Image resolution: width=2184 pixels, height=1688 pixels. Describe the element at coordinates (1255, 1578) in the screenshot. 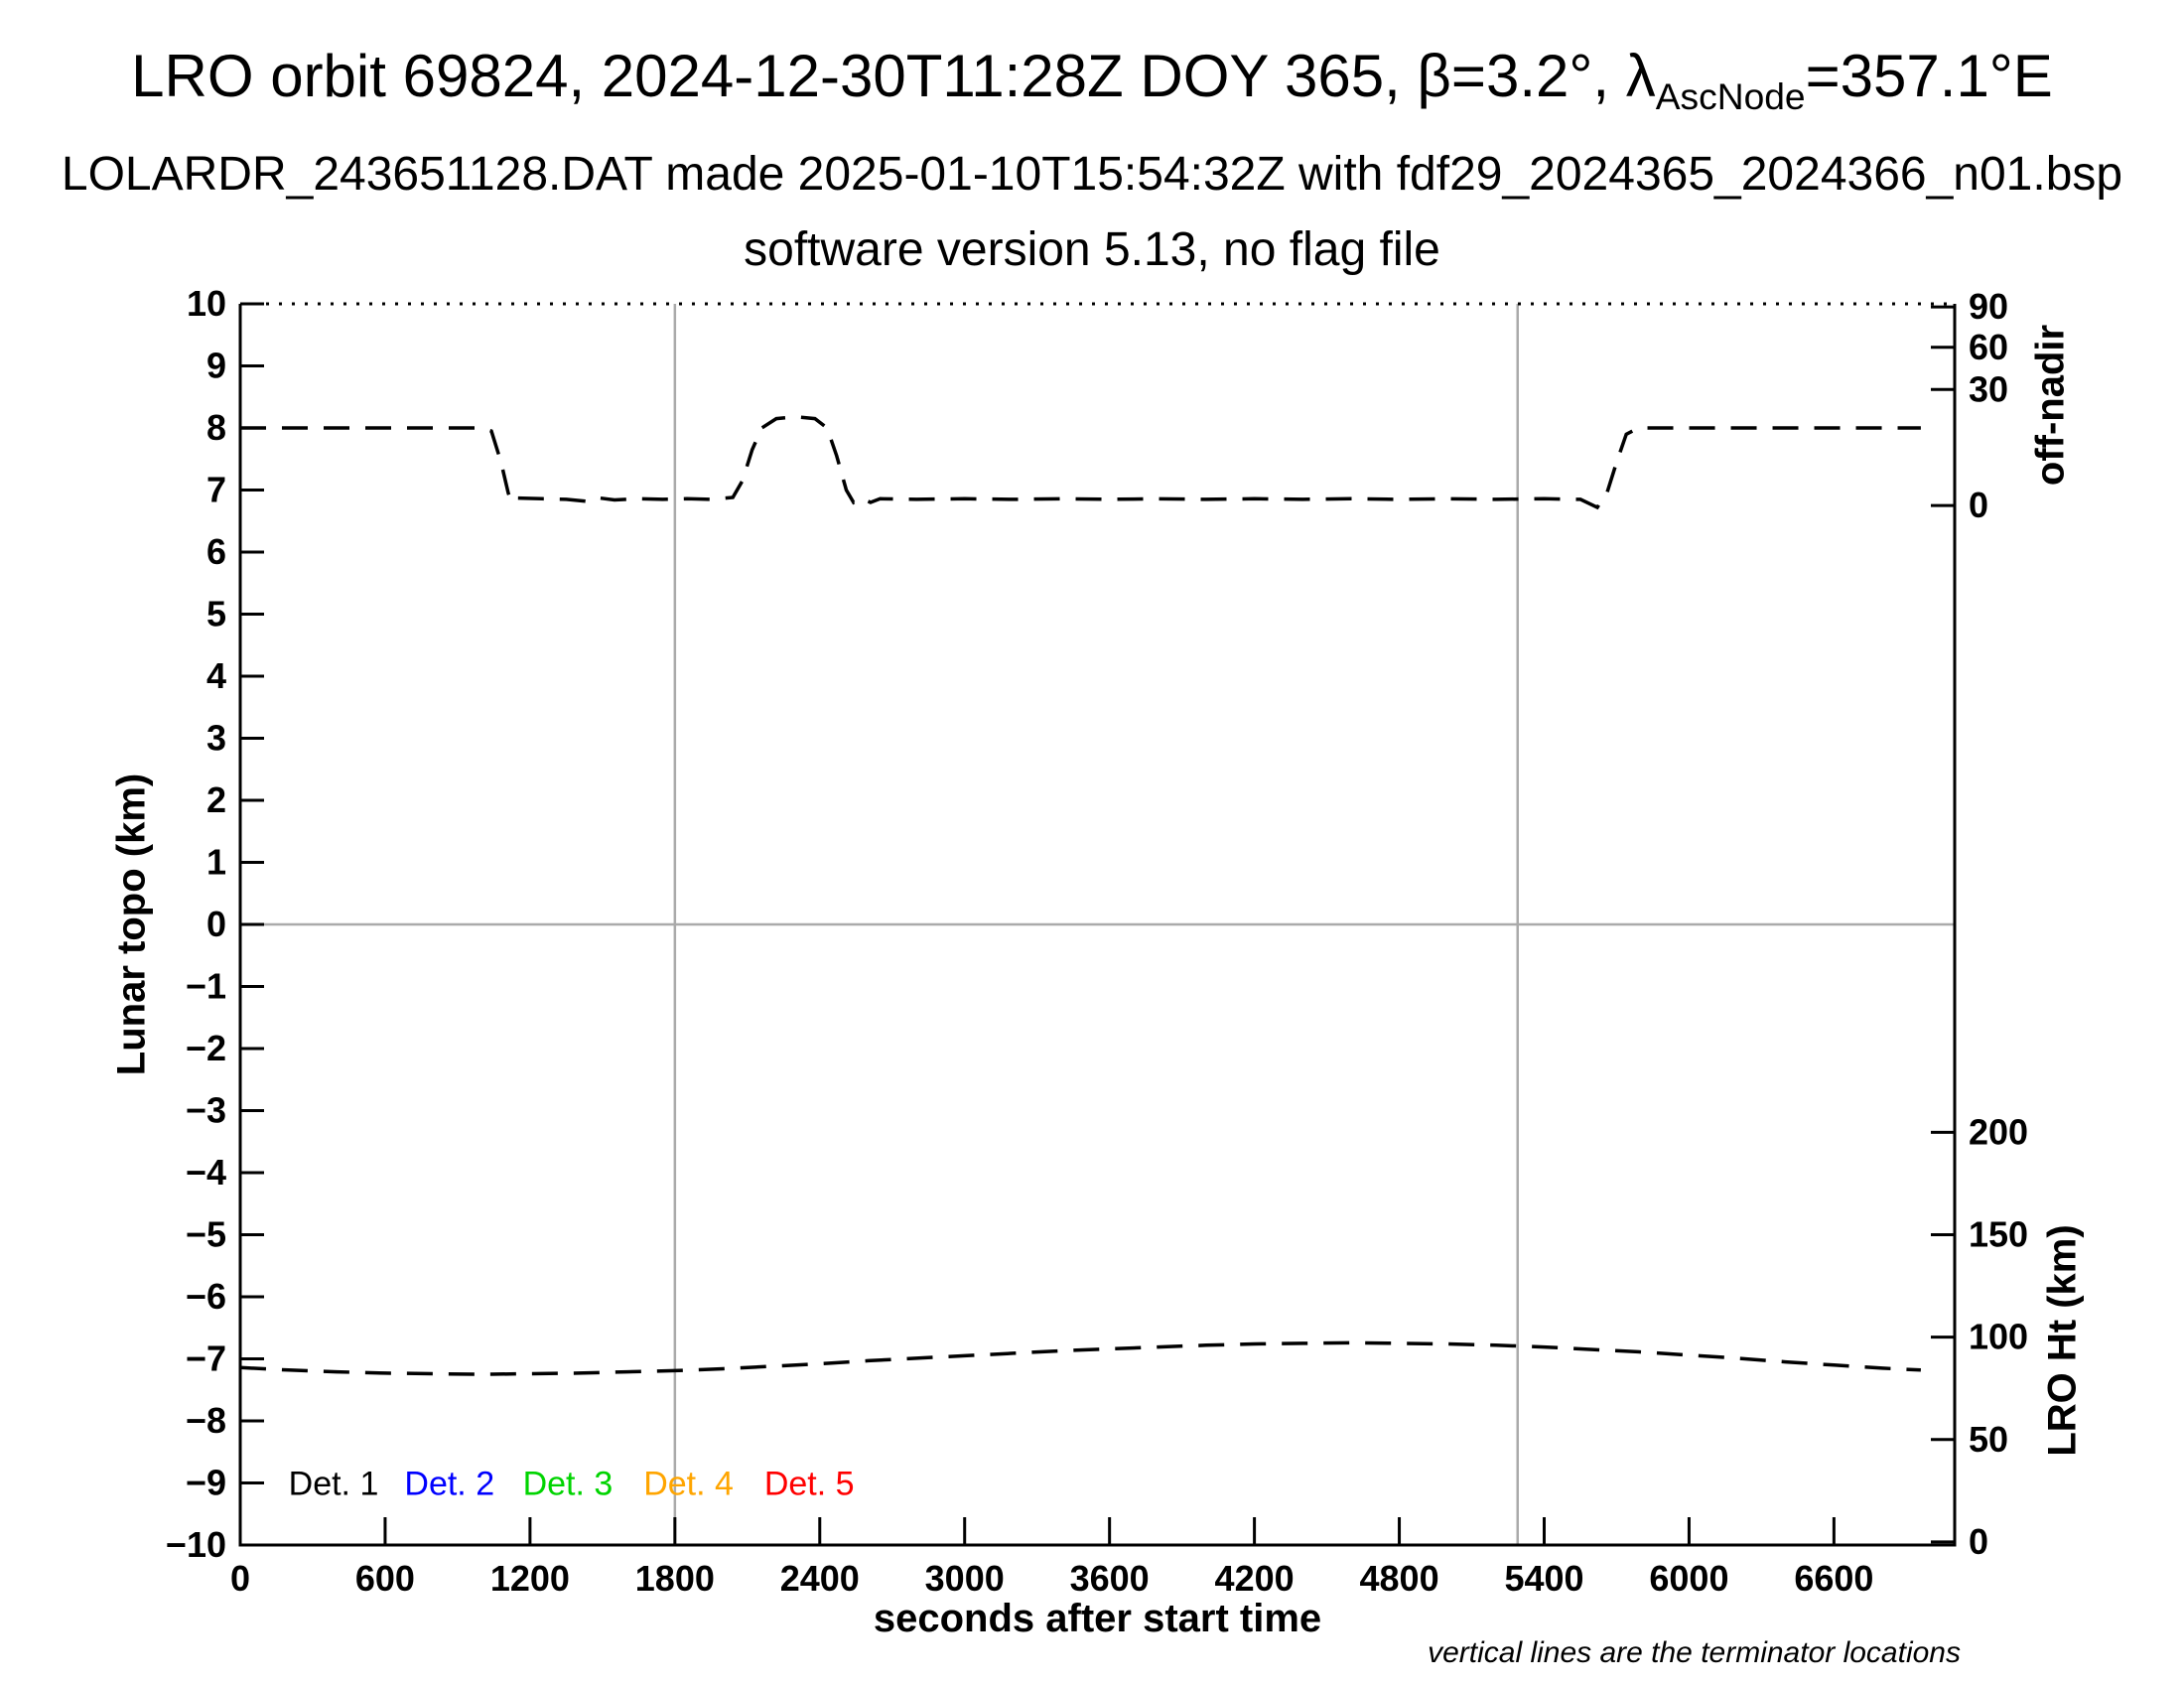

I see `x-tick-label: 4200` at that location.